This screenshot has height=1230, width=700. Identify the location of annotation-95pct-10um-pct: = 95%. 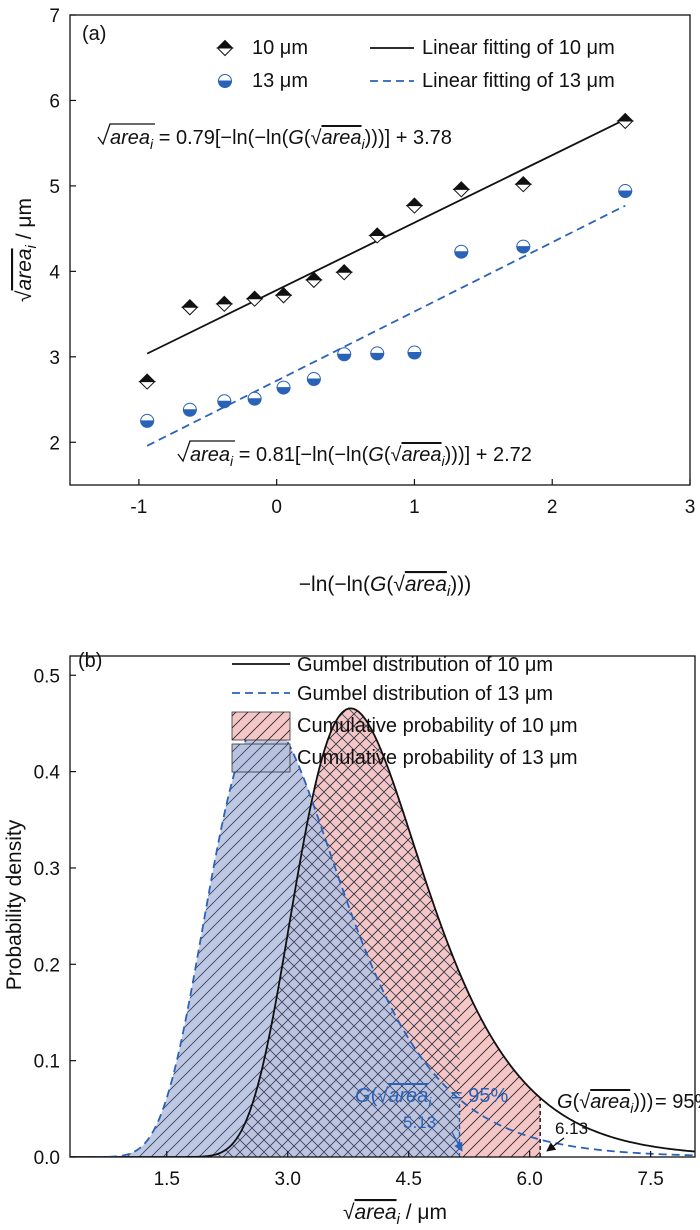
(677, 1102).